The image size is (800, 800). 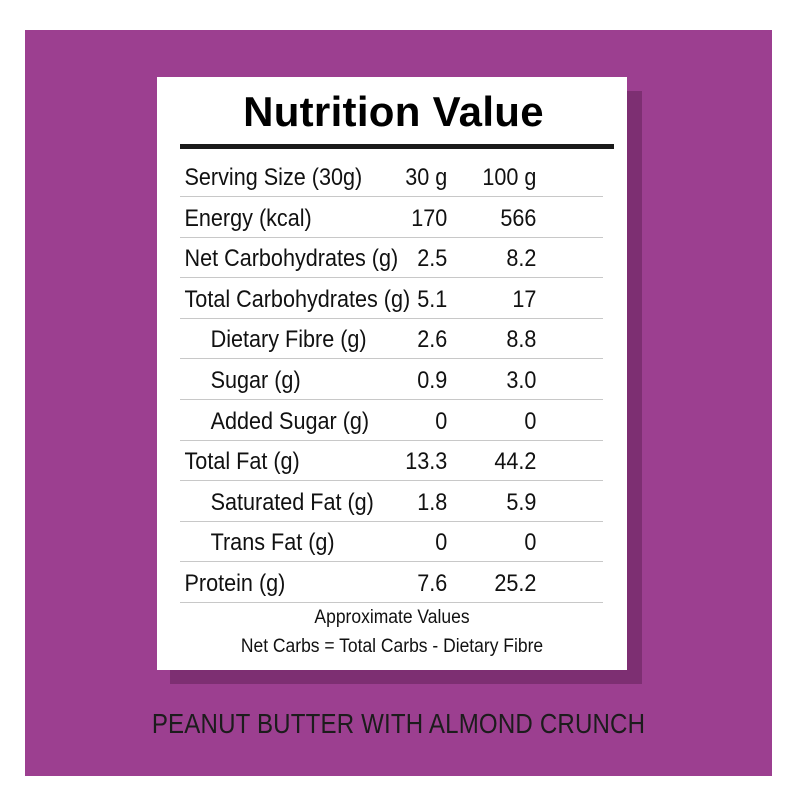 I want to click on table-row: Added Sugar (g) 0 0, so click(x=371, y=422).